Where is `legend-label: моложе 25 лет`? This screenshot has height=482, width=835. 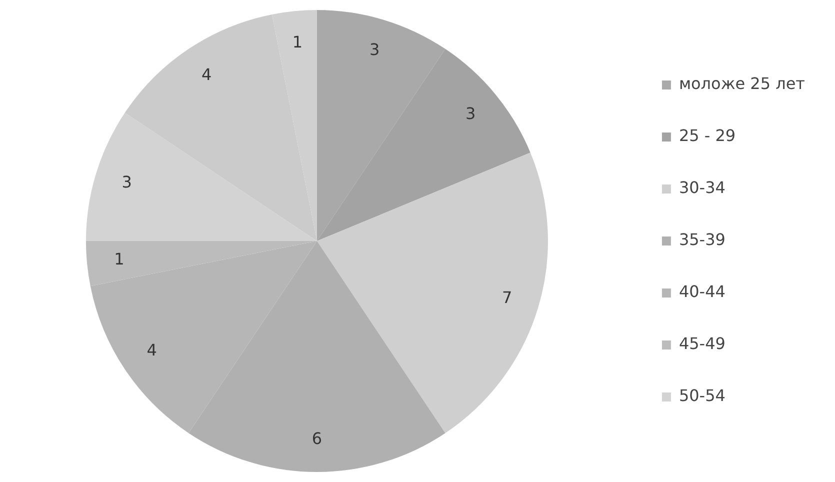
legend-label: моложе 25 лет is located at coordinates (742, 84).